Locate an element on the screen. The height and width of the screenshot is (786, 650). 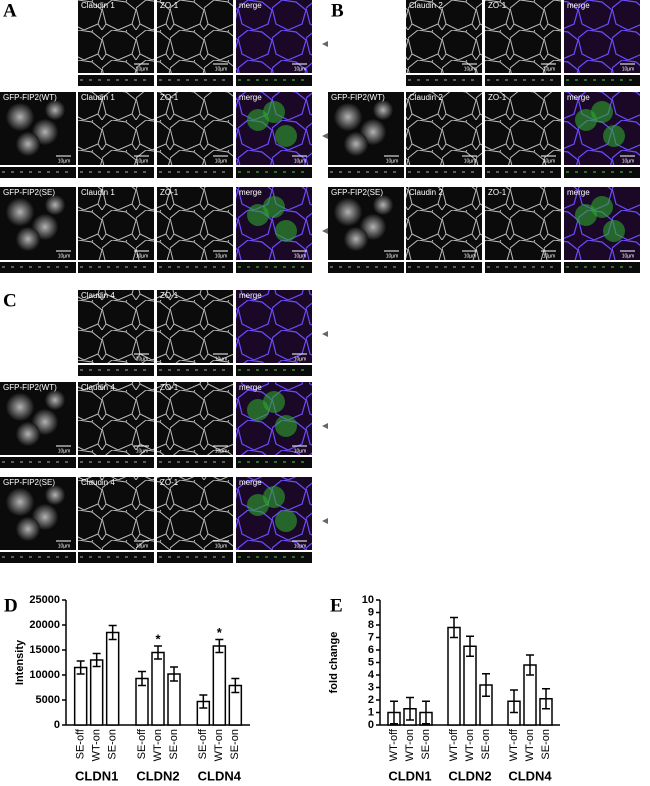
y-tick-label: 4 is located at coordinates (371, 675).